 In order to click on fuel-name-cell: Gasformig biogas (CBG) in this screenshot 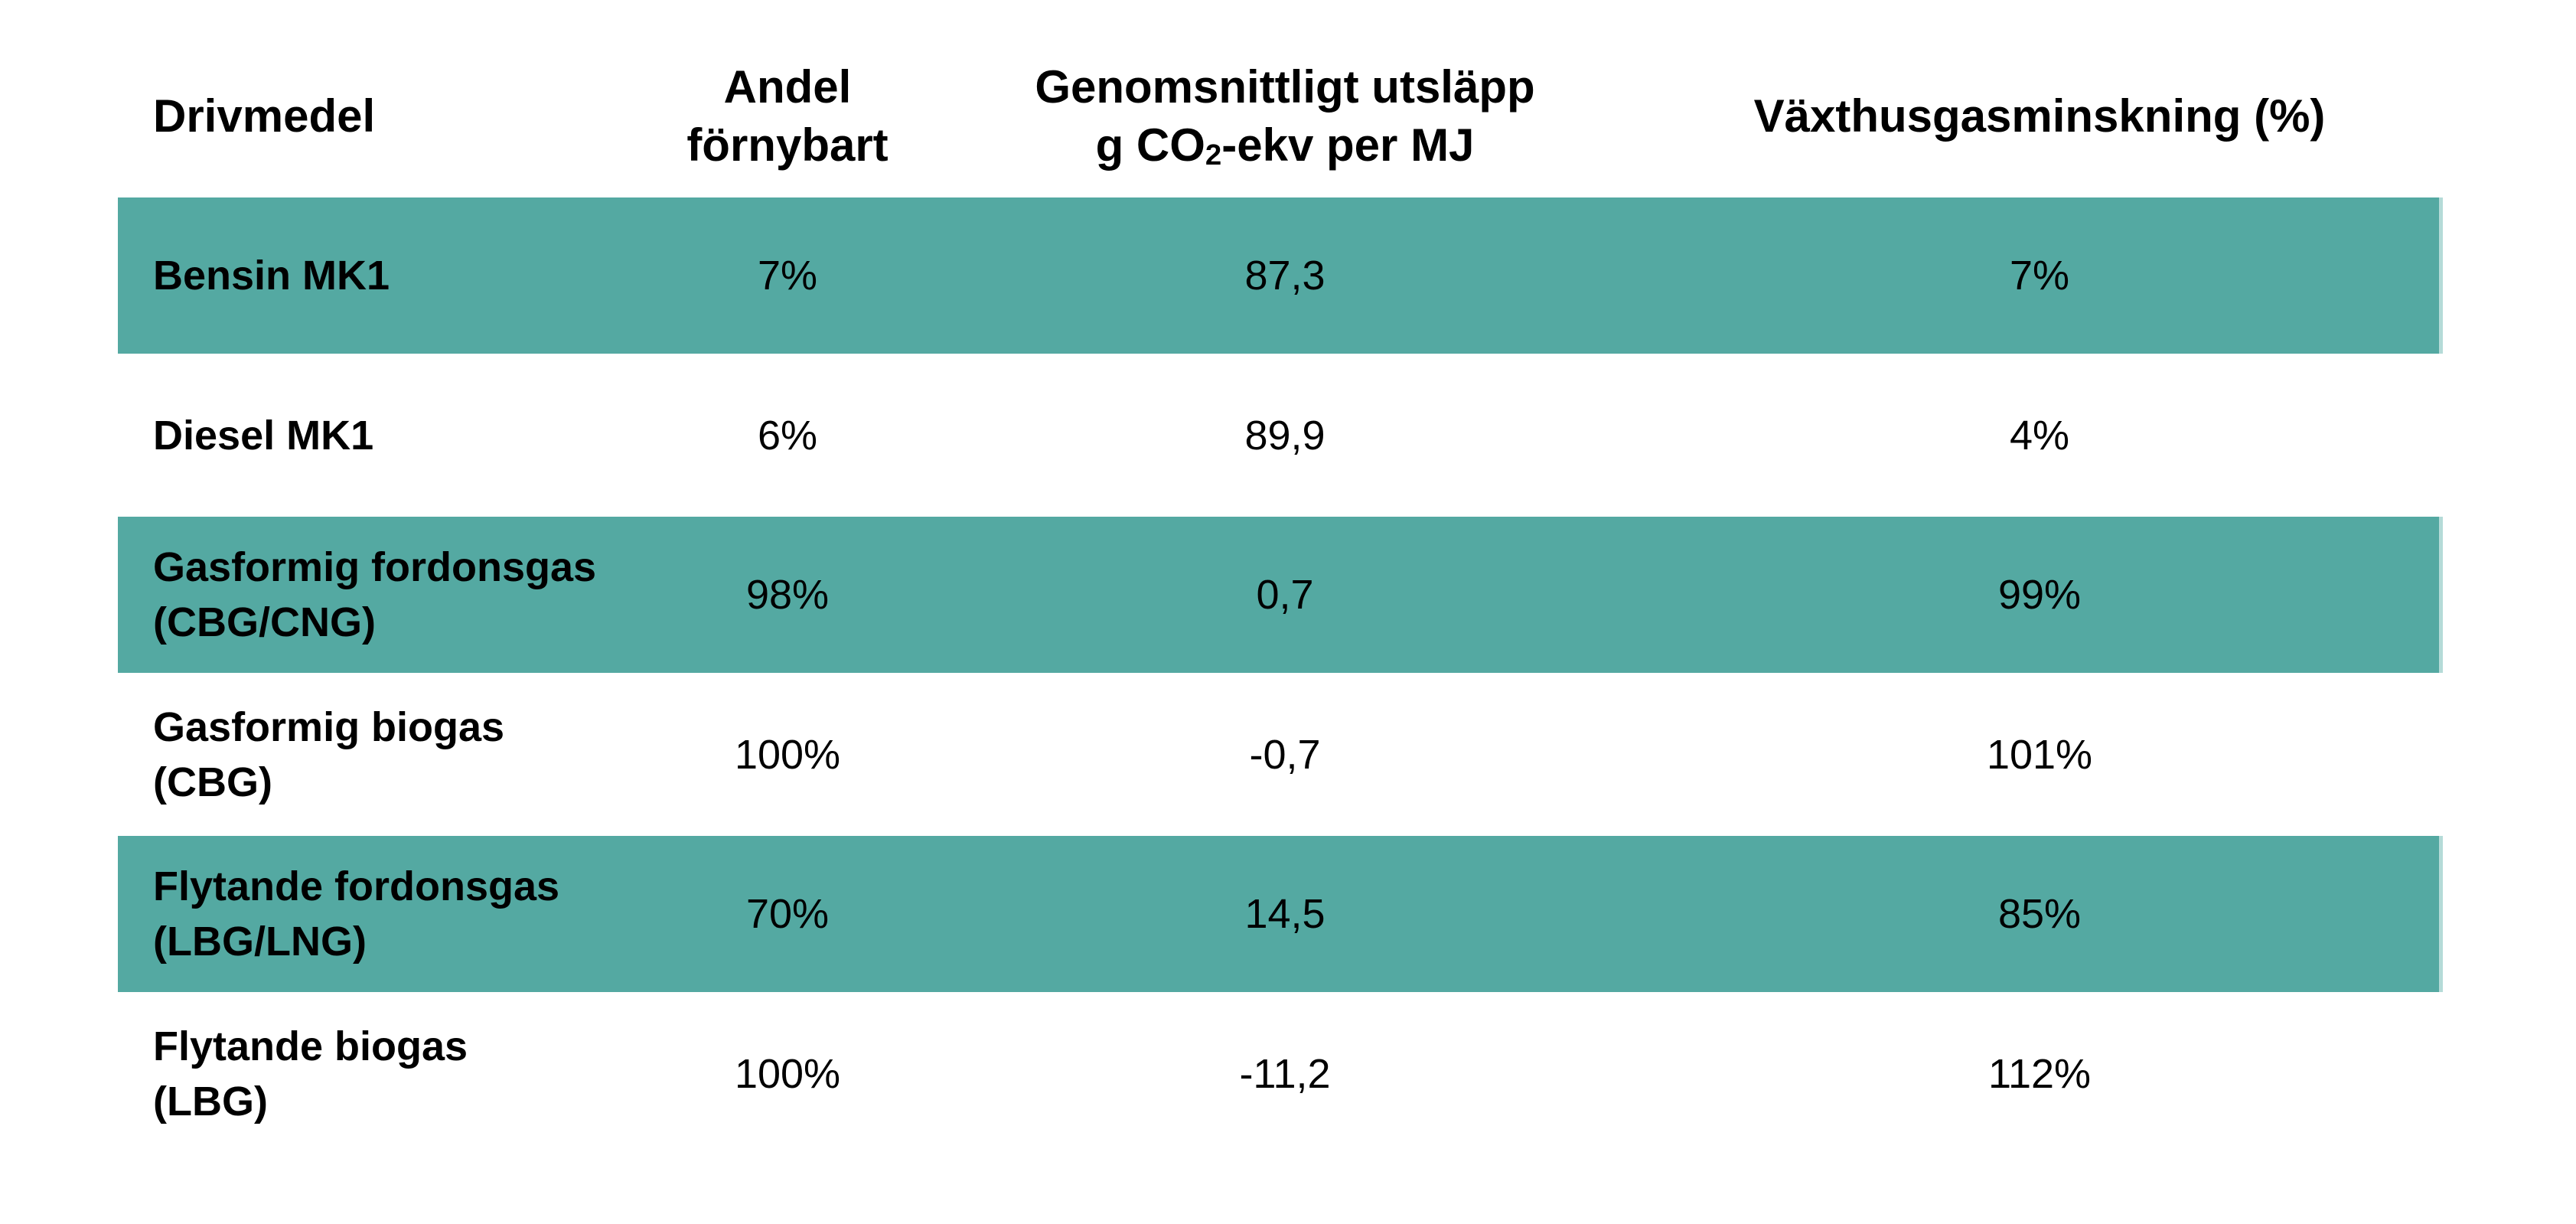, I will do `click(379, 755)`.